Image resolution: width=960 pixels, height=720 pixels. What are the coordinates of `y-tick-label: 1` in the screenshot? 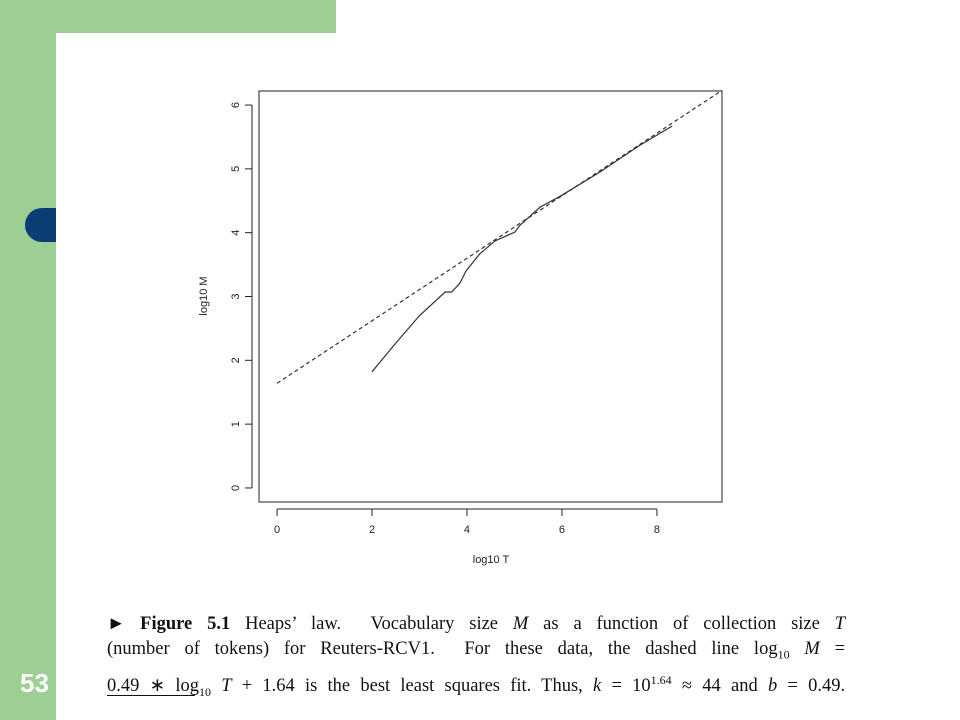 It's located at (236, 424).